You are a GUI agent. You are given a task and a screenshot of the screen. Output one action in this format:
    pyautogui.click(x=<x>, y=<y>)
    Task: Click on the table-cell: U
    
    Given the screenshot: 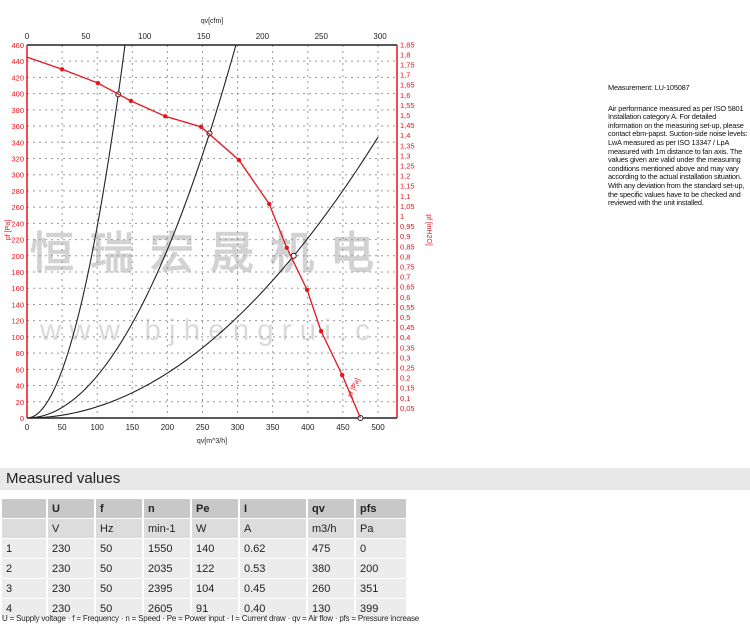 What is the action you would take?
    pyautogui.click(x=71, y=508)
    